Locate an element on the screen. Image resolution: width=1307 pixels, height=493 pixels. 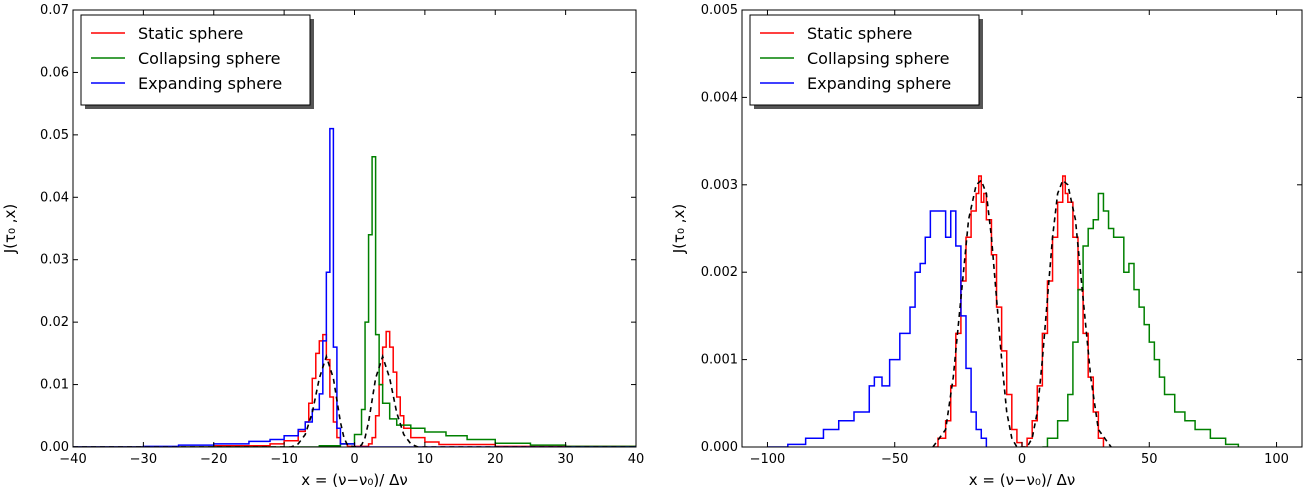
y-tick-label: 0.02 is located at coordinates (54, 322).